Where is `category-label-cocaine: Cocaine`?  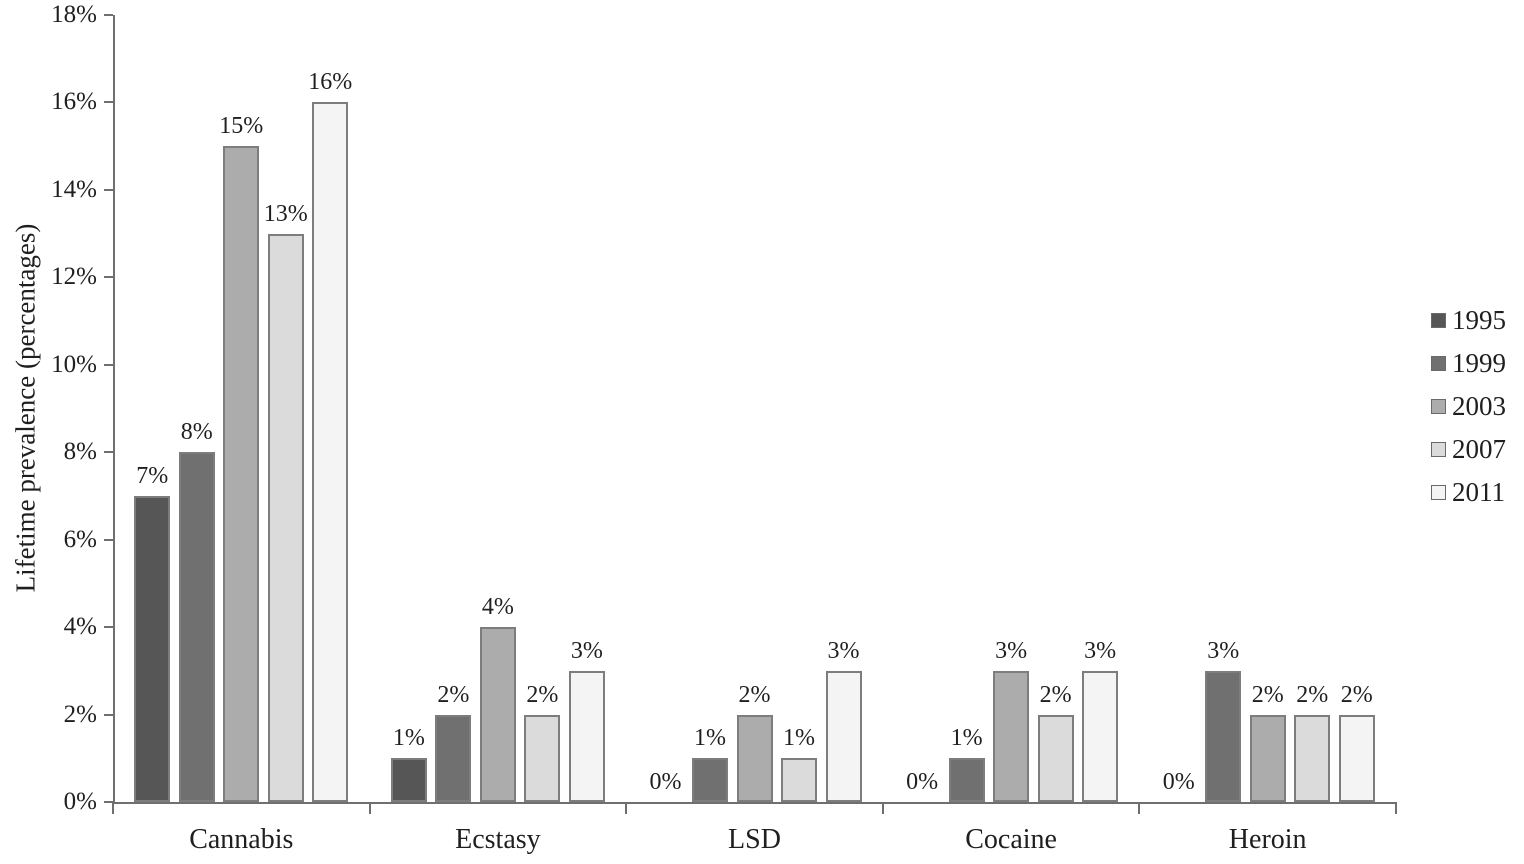
category-label-cocaine: Cocaine is located at coordinates (1011, 839).